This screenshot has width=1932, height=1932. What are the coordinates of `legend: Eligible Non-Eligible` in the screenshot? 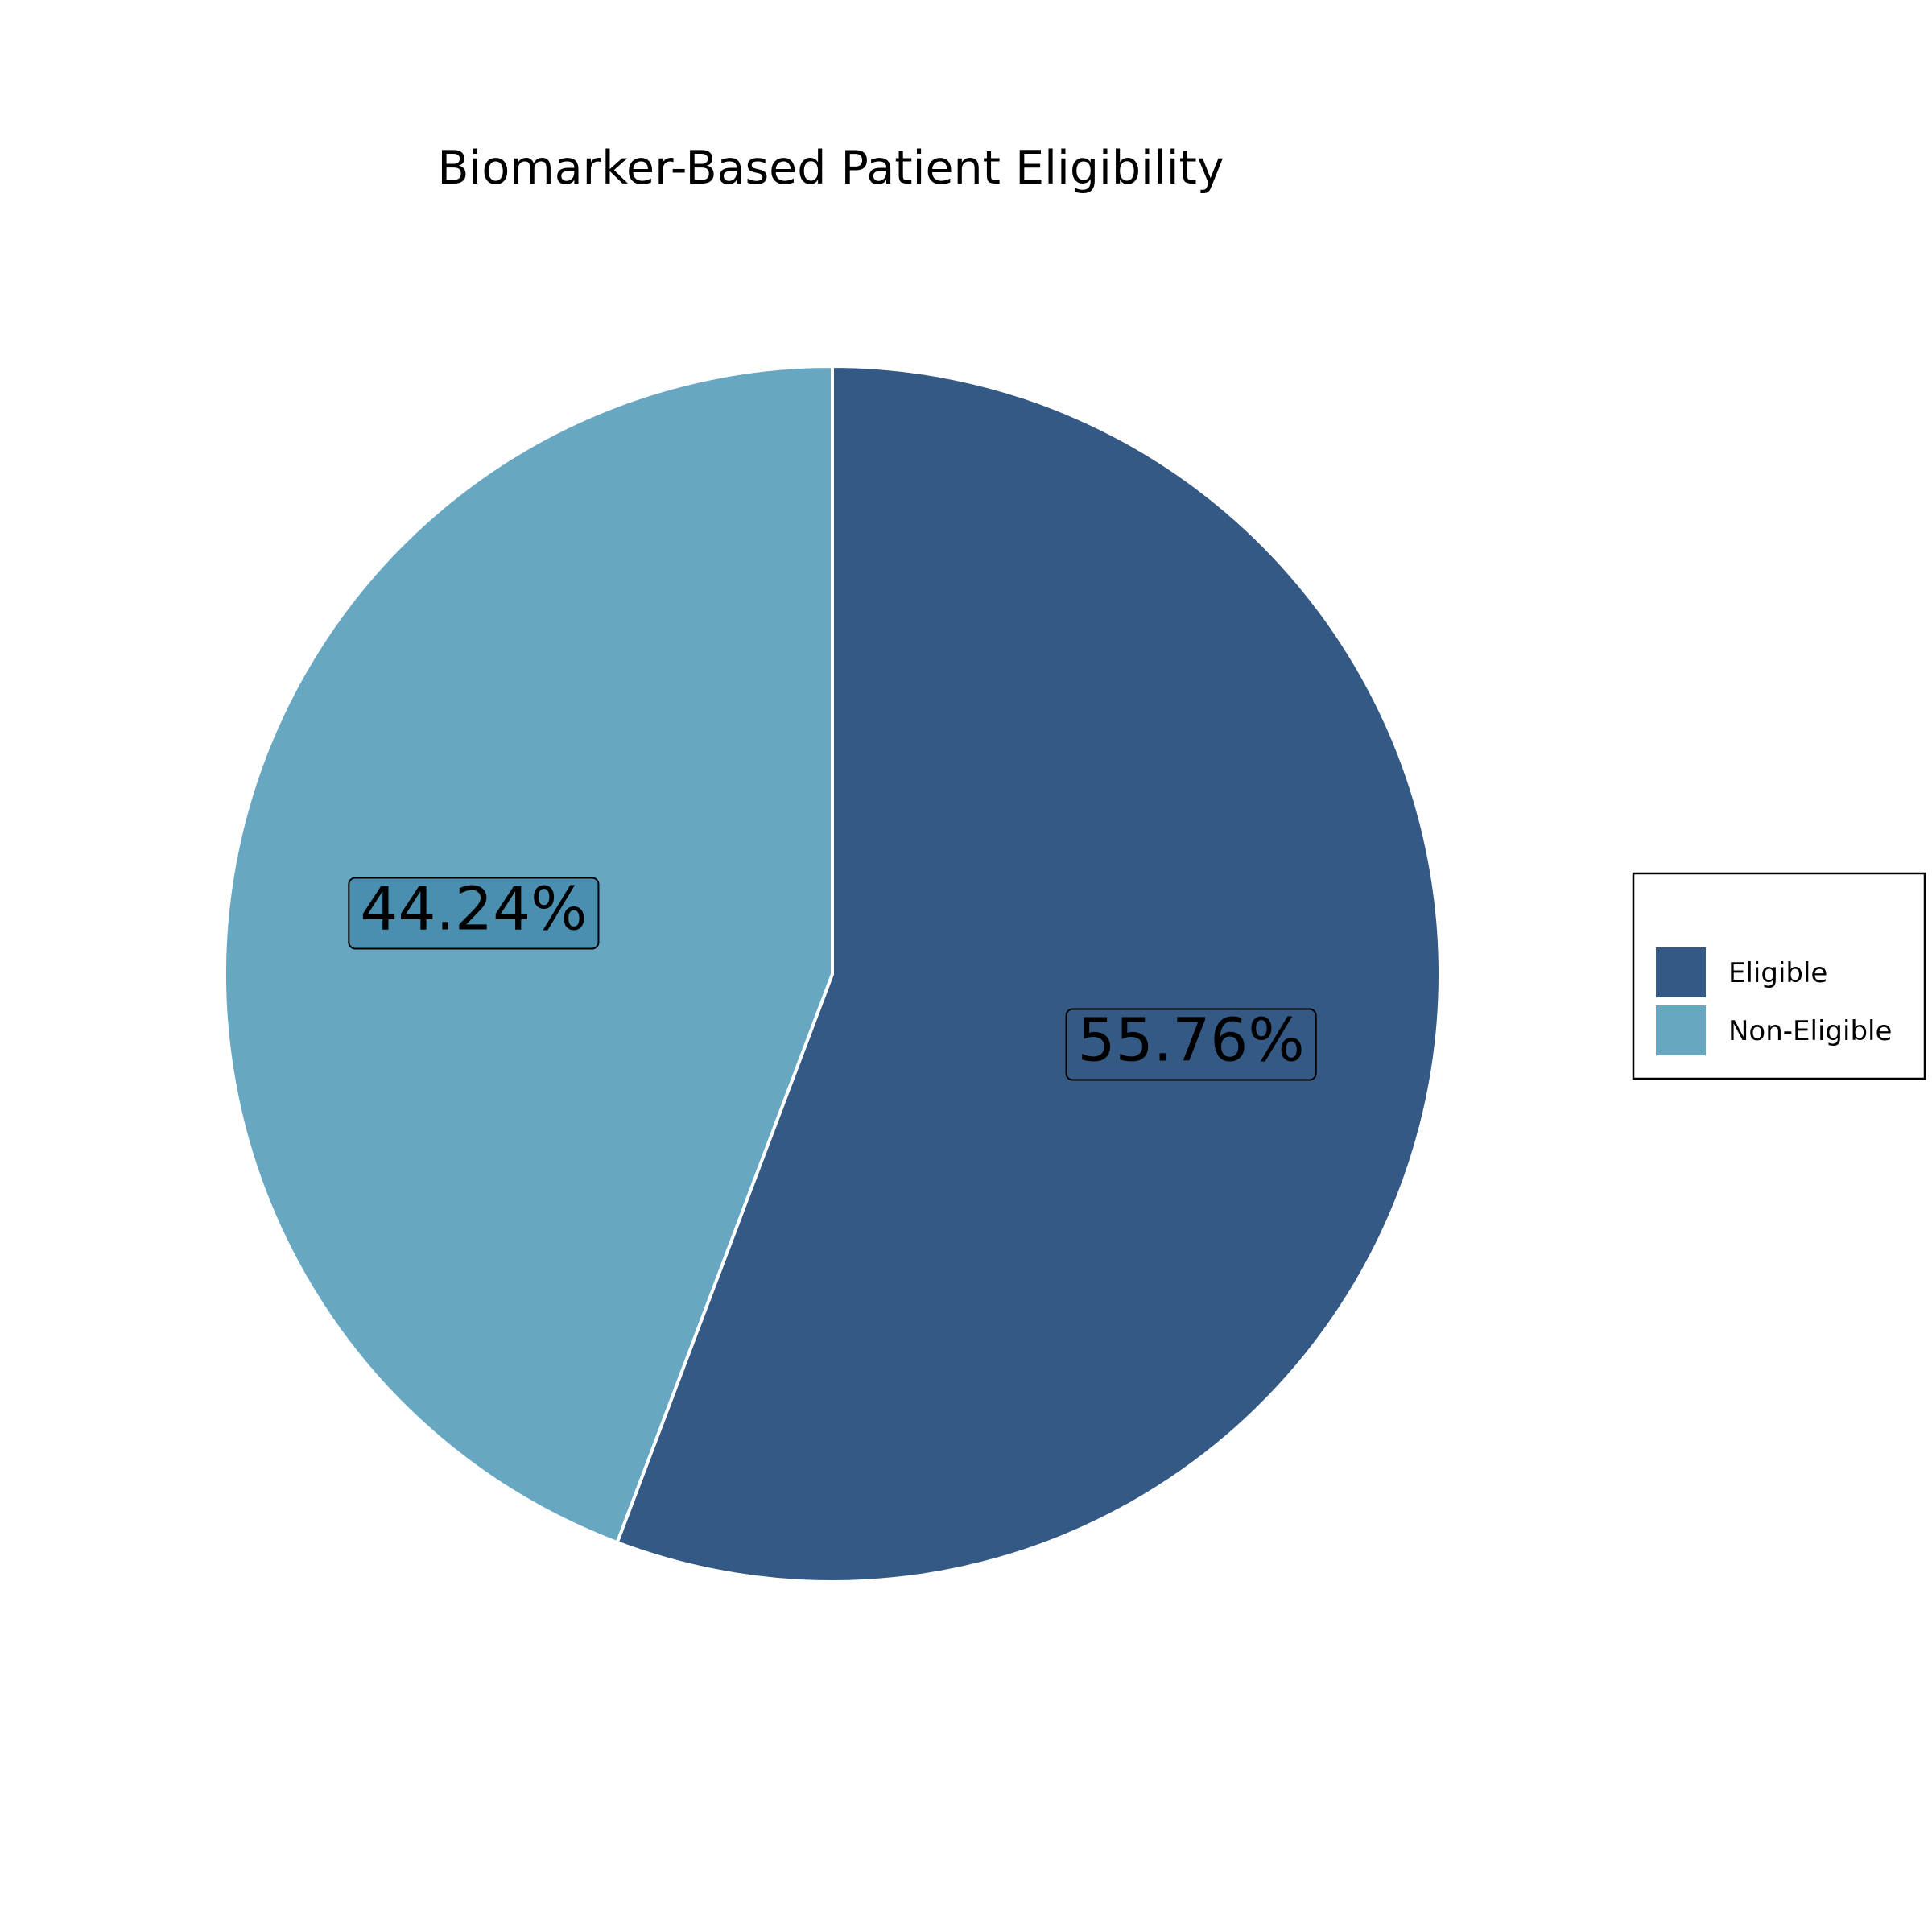 It's located at (1779, 976).